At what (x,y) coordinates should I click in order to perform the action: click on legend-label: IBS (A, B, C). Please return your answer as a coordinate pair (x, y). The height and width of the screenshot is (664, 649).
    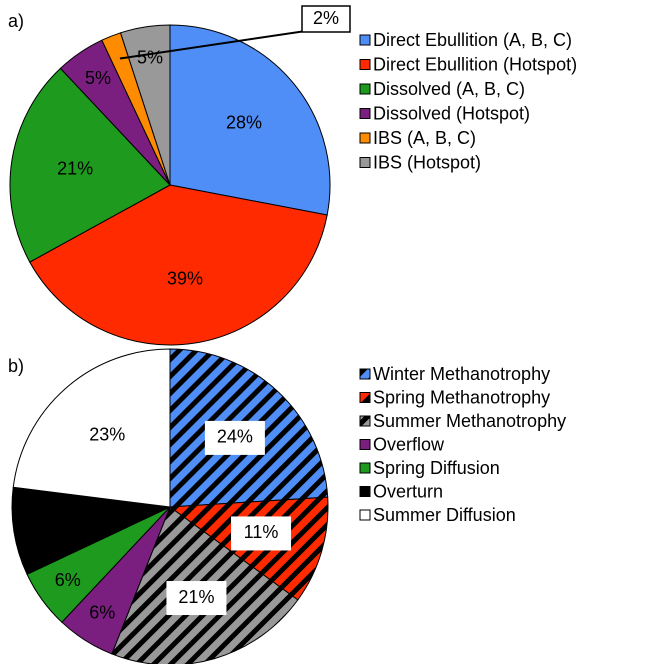
    Looking at the image, I should click on (424, 138).